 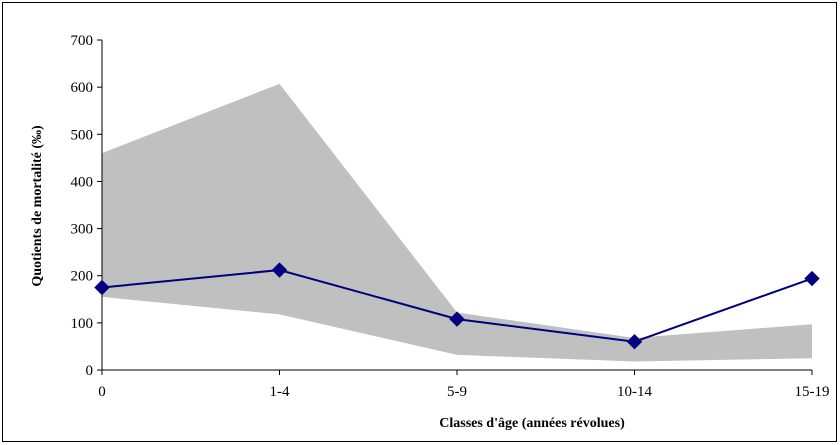 I want to click on y-tick-labels: 0 100 200 300 400 500 600 700, so click(x=86, y=206).